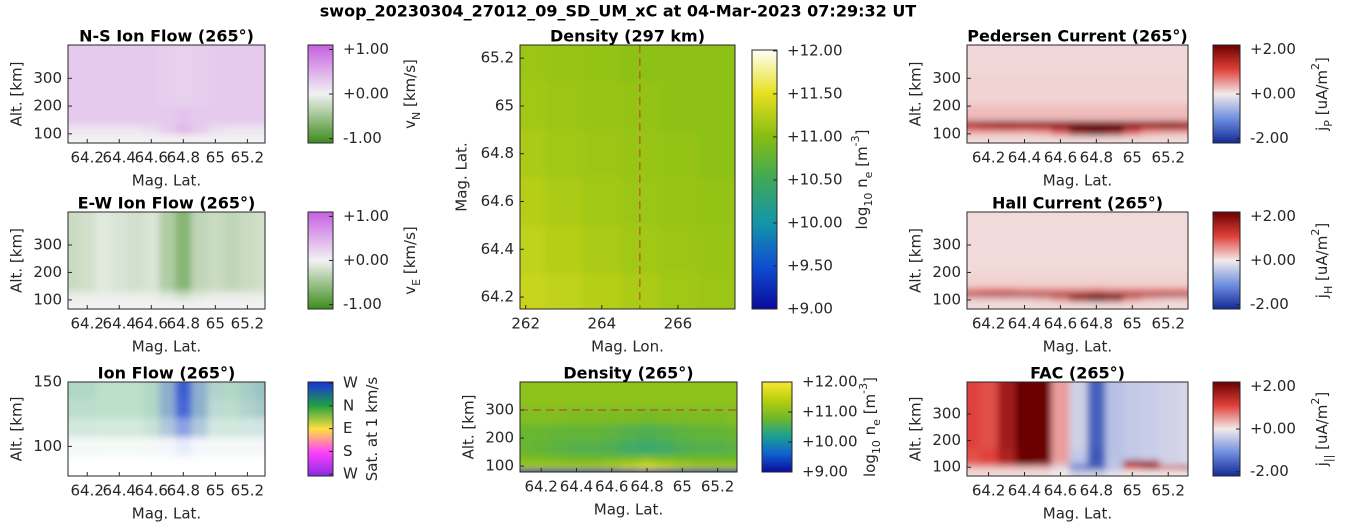  What do you see at coordinates (988, 158) in the screenshot?
I see `x-tick-label: 64.2` at bounding box center [988, 158].